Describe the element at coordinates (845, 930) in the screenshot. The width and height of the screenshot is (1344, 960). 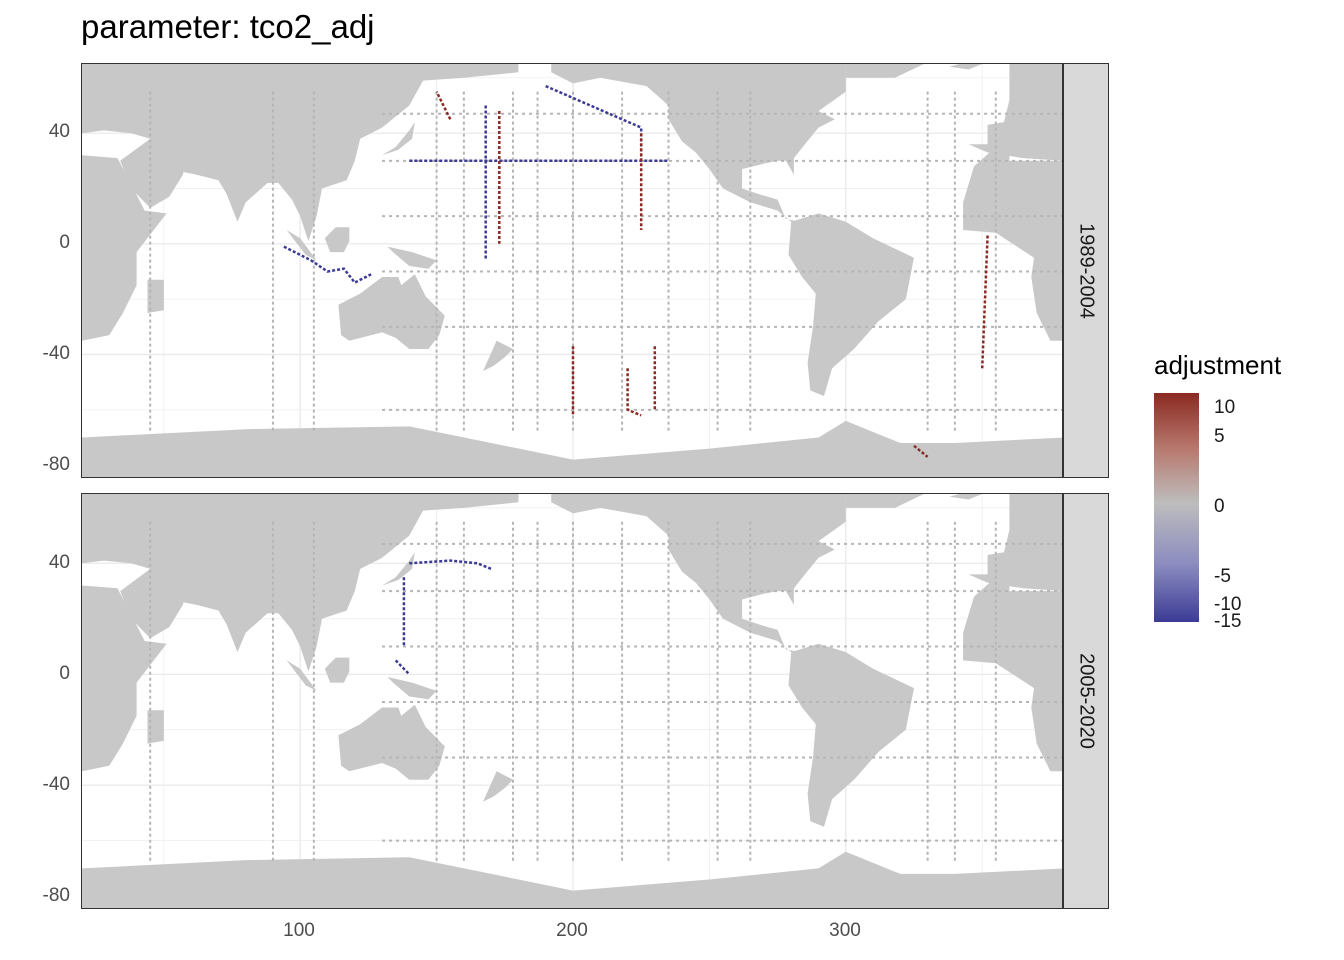
I see `x-tick-label: 300` at that location.